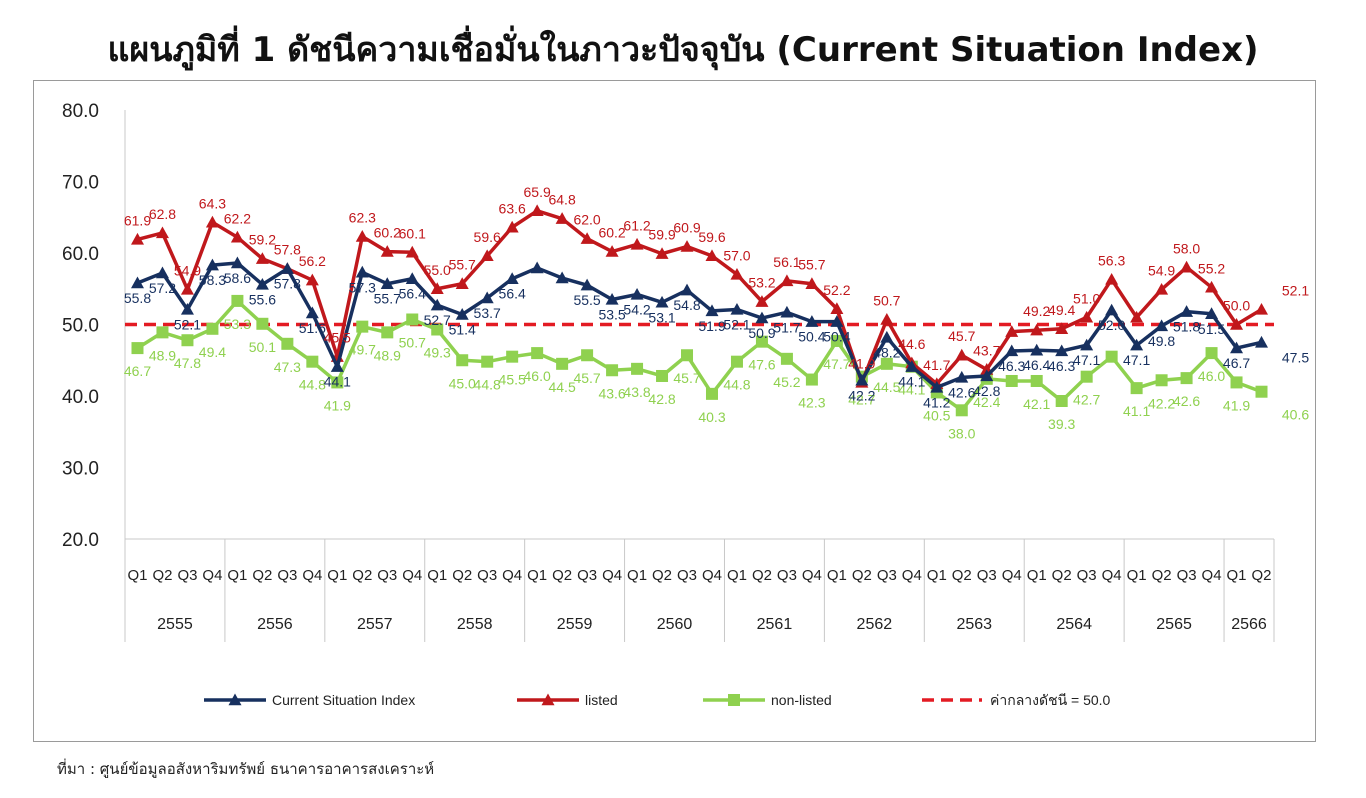 The width and height of the screenshot is (1366, 798). Describe the element at coordinates (1186, 248) in the screenshot. I see `data-label-listed: 58.0` at that location.